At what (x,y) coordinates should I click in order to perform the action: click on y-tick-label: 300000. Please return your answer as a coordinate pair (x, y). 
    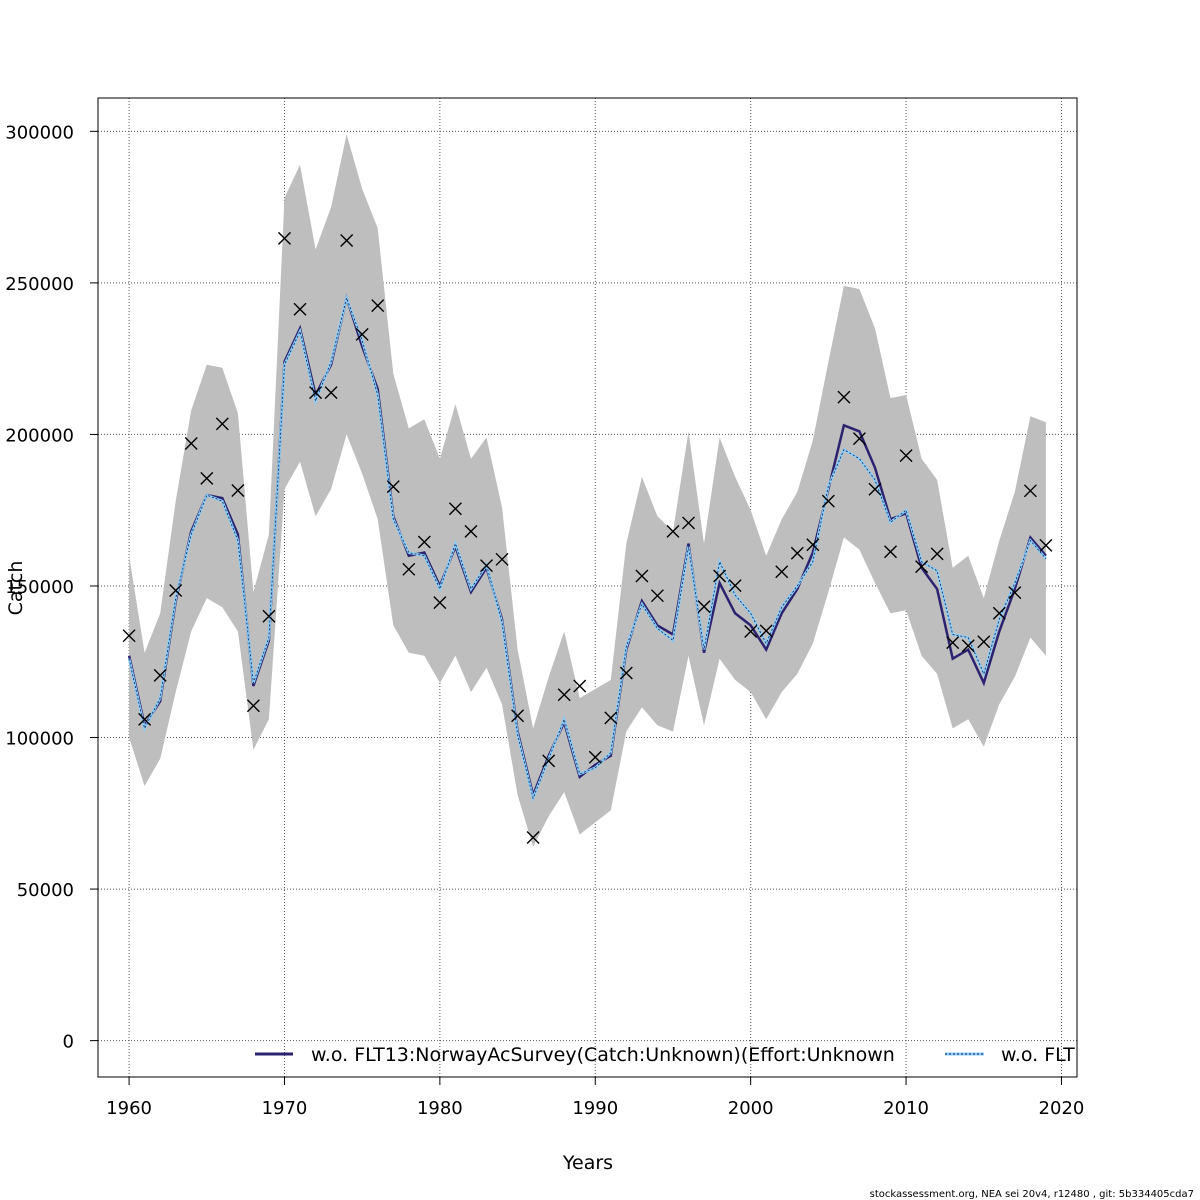
    Looking at the image, I should click on (39, 132).